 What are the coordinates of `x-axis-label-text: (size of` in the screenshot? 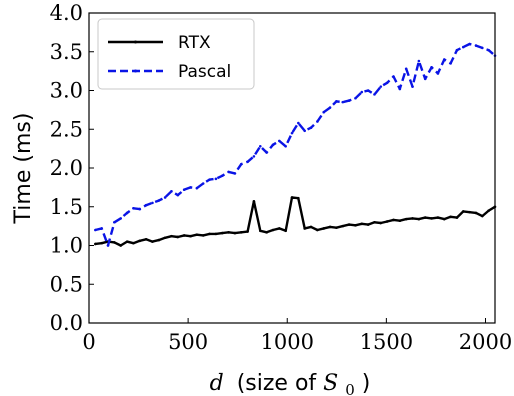 It's located at (280, 383).